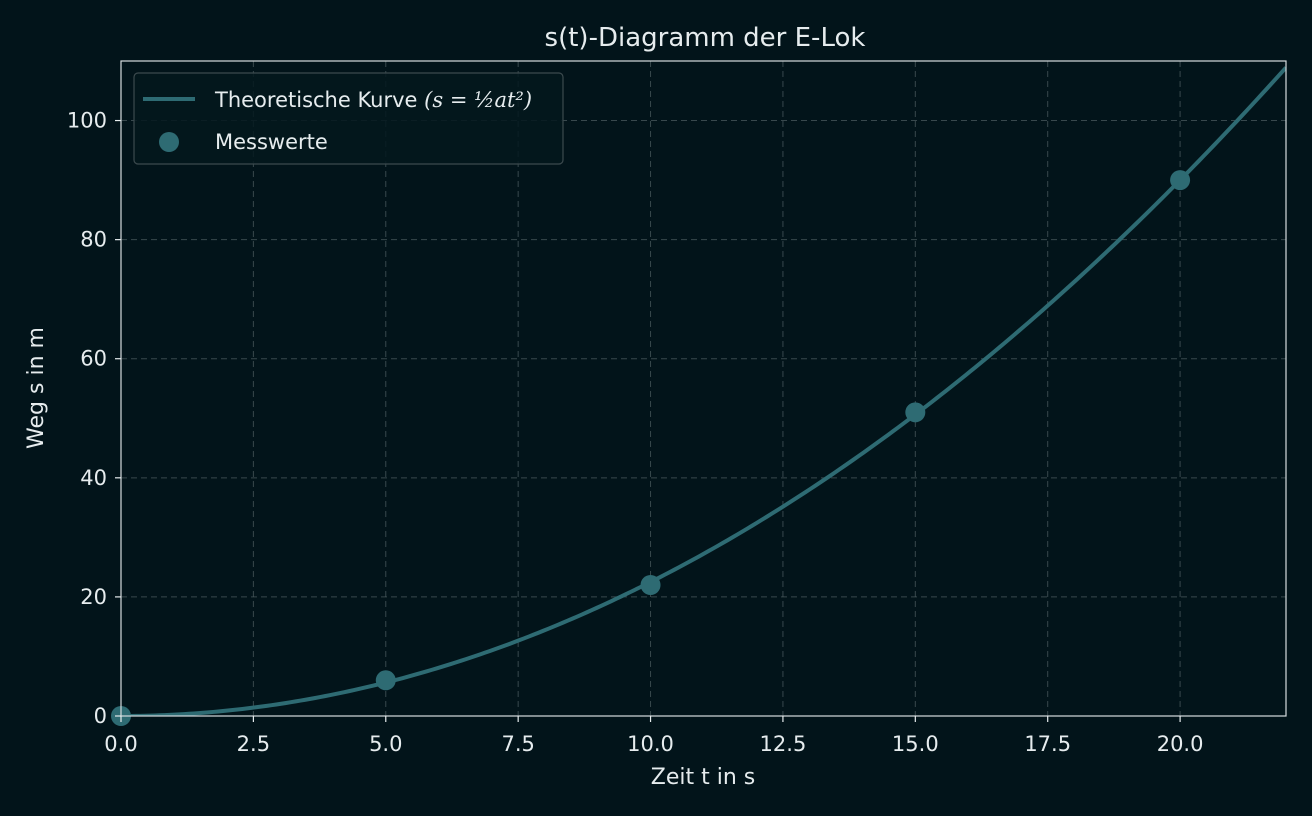  What do you see at coordinates (93, 240) in the screenshot?
I see `y-tick-label: 80` at bounding box center [93, 240].